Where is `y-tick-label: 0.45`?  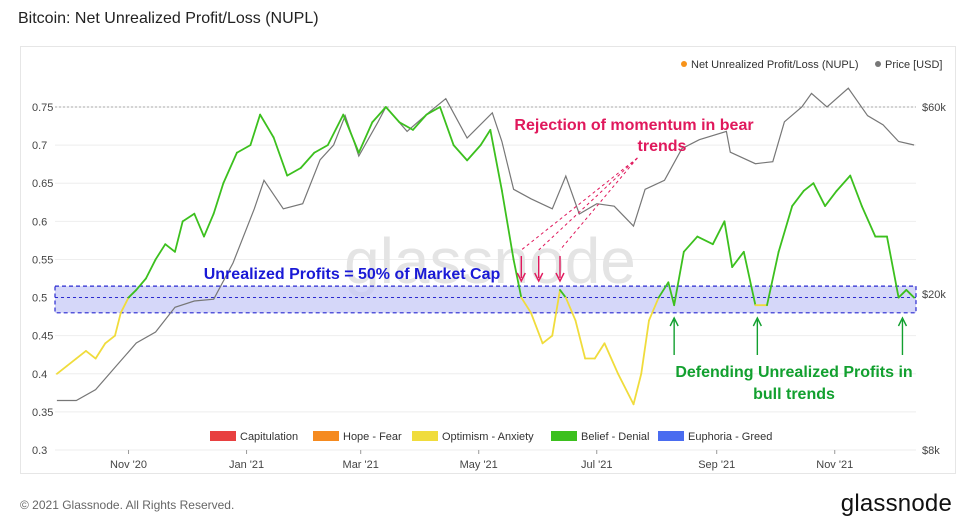
y-tick-label: 0.45 is located at coordinates (42, 337).